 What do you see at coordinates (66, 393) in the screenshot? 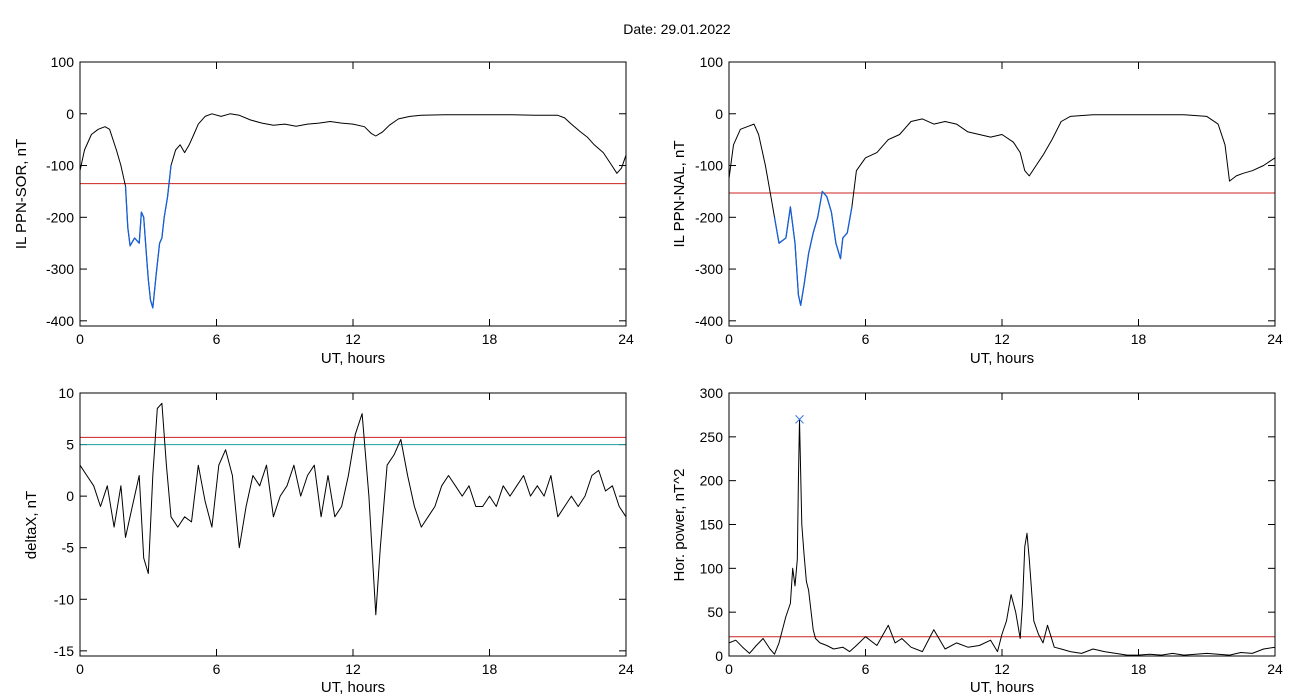
I see `panel-3-ytick-label: 10` at bounding box center [66, 393].